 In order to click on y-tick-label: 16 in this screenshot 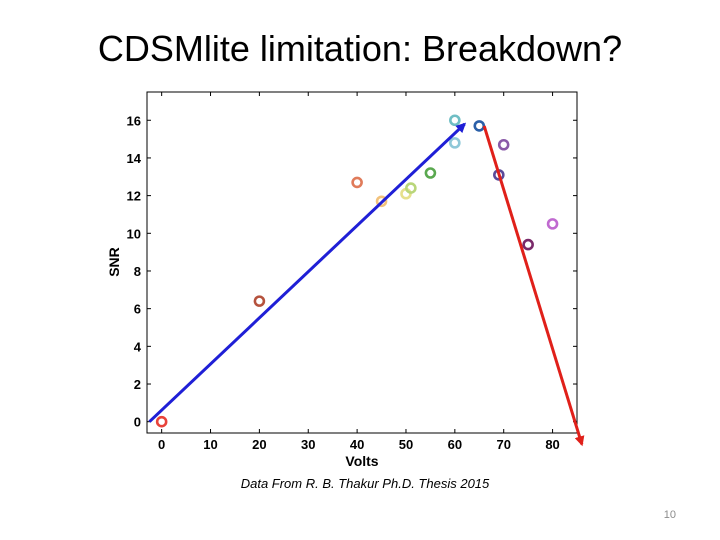, I will do `click(134, 120)`.